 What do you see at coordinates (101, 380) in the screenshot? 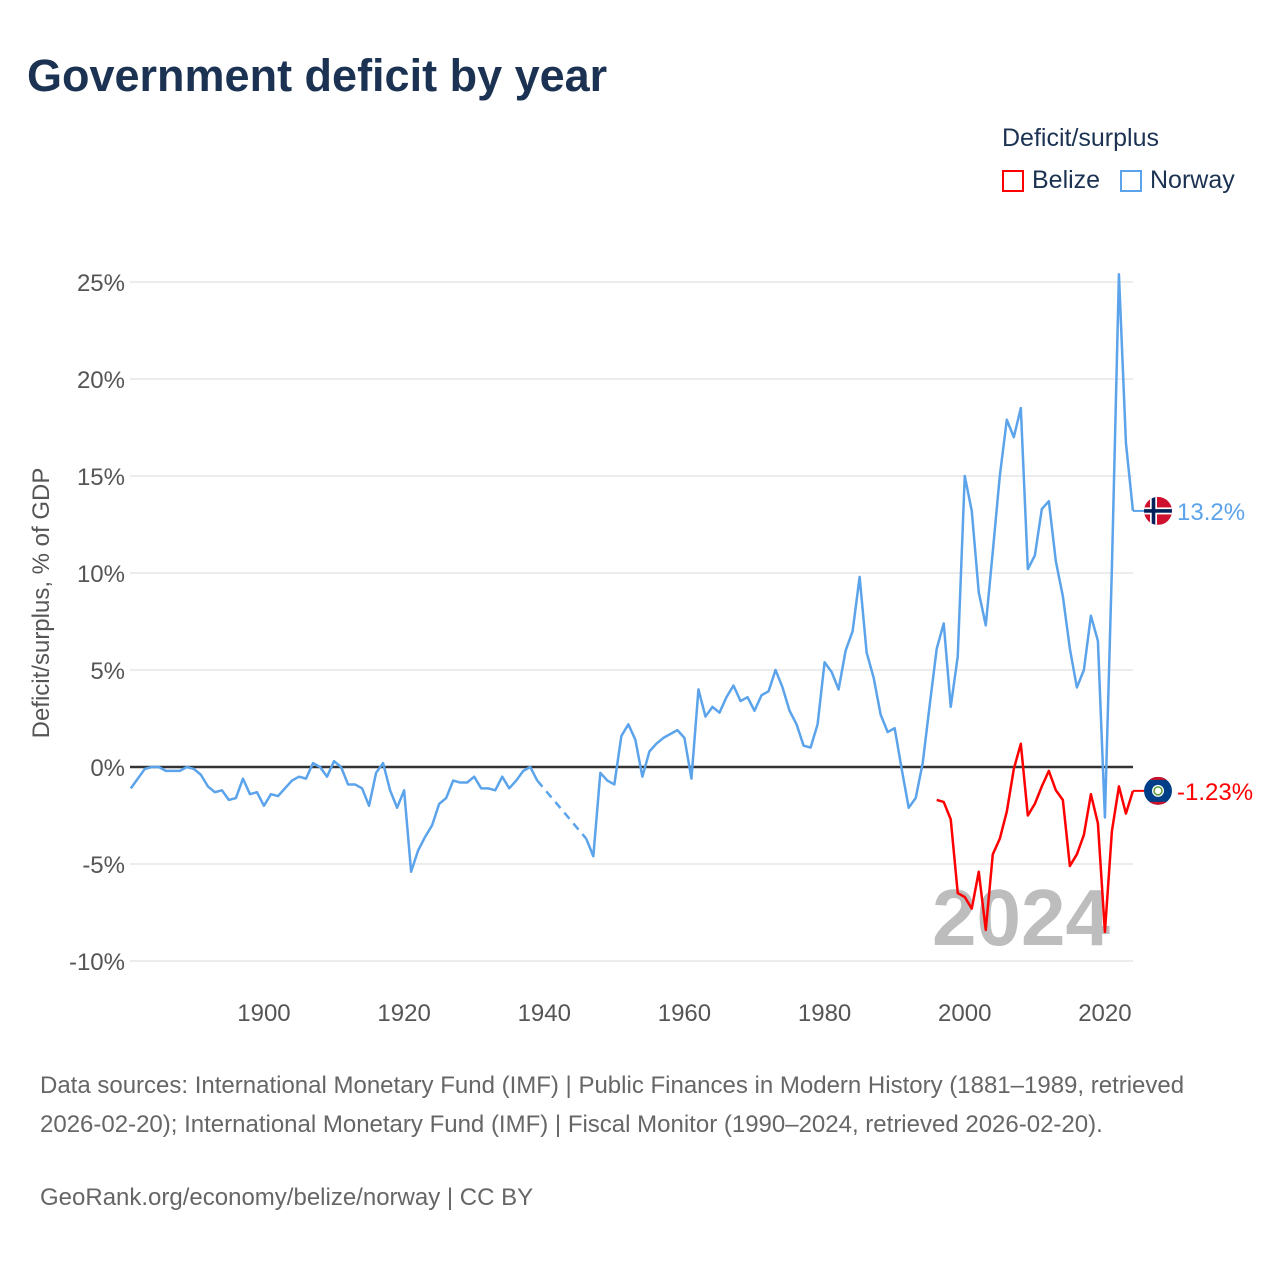
I see `y-tick-label: 20%` at bounding box center [101, 380].